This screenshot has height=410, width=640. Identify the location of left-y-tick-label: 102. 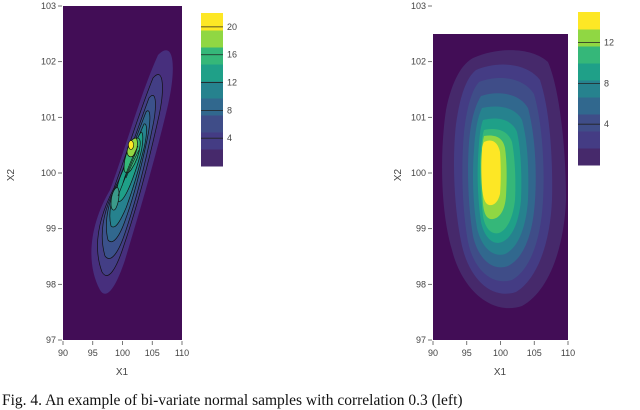
(48, 62).